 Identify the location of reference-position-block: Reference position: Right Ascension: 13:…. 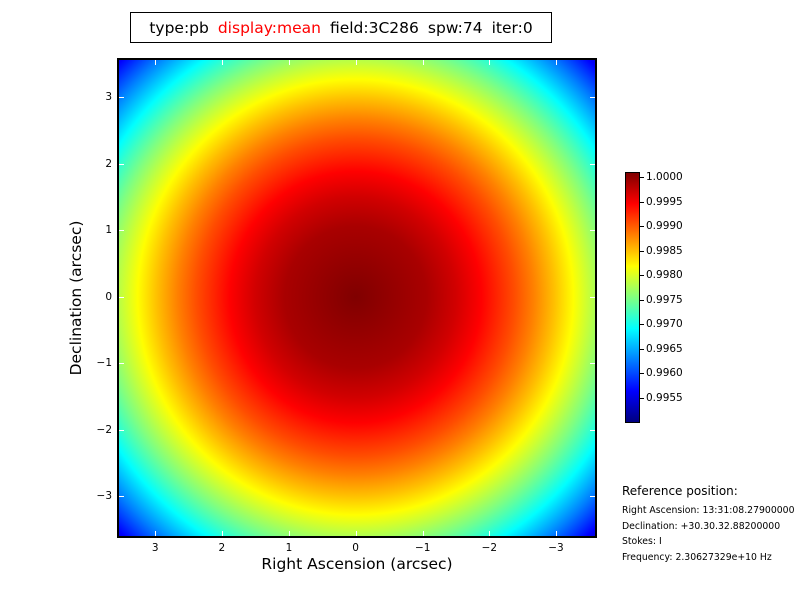
(709, 525).